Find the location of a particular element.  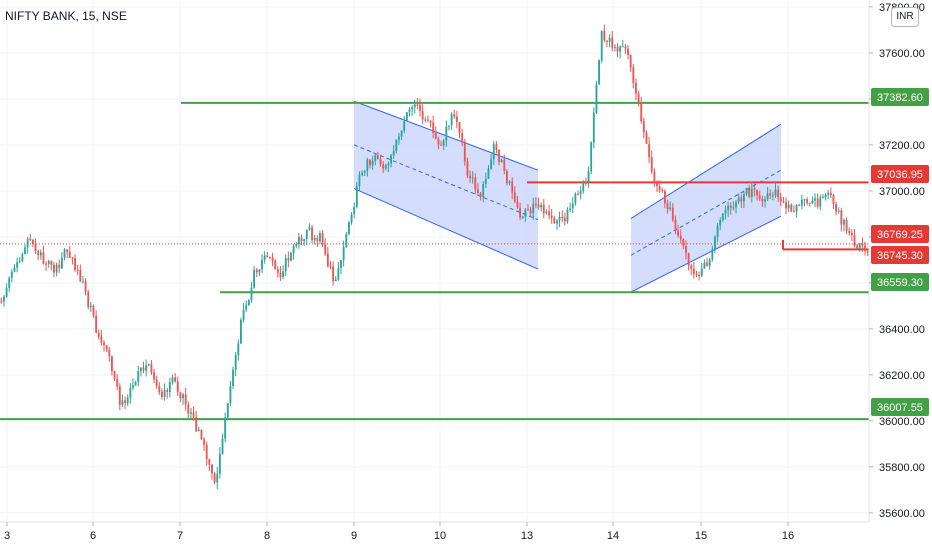

y-tick-label-7: 37000.00 is located at coordinates (902, 192).